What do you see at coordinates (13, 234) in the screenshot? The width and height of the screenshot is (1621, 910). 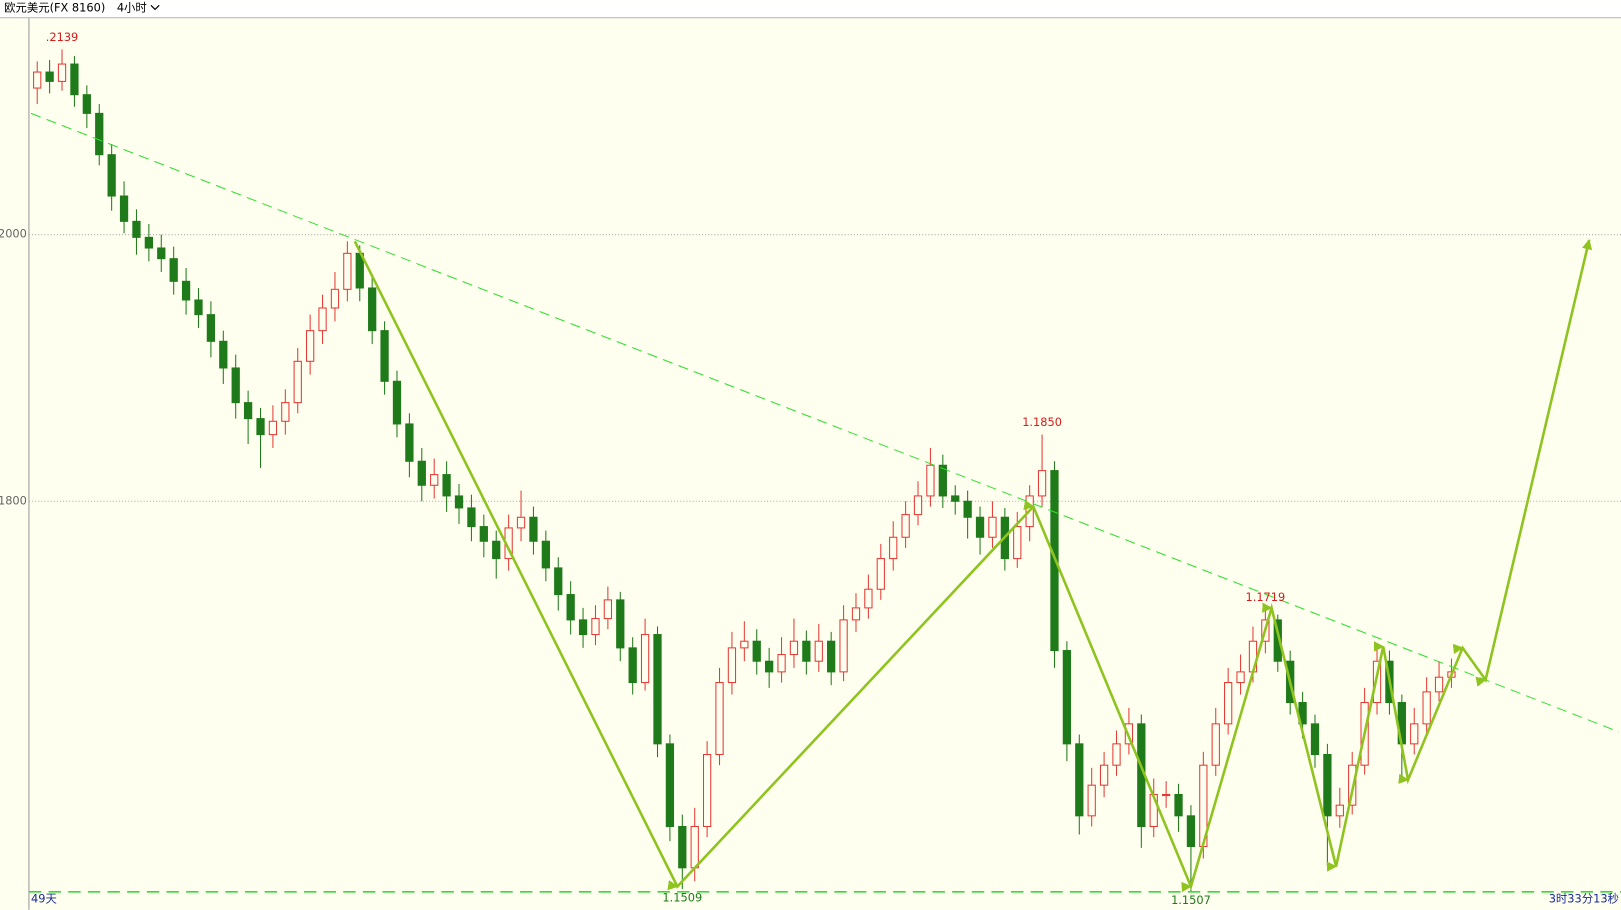 I see `y-tick-label: 2000` at bounding box center [13, 234].